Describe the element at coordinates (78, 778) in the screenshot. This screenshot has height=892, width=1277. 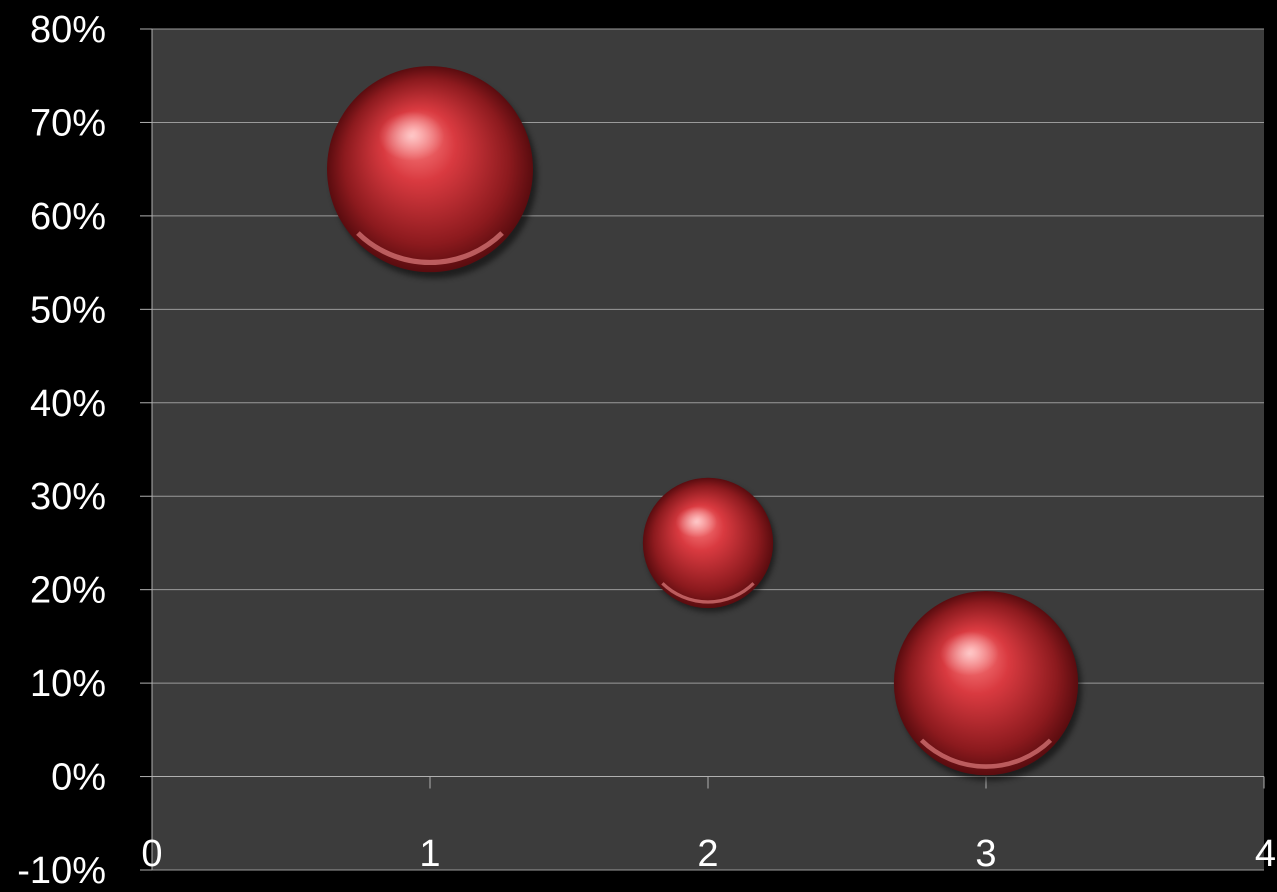
I see `y-tick-label: 0%` at that location.